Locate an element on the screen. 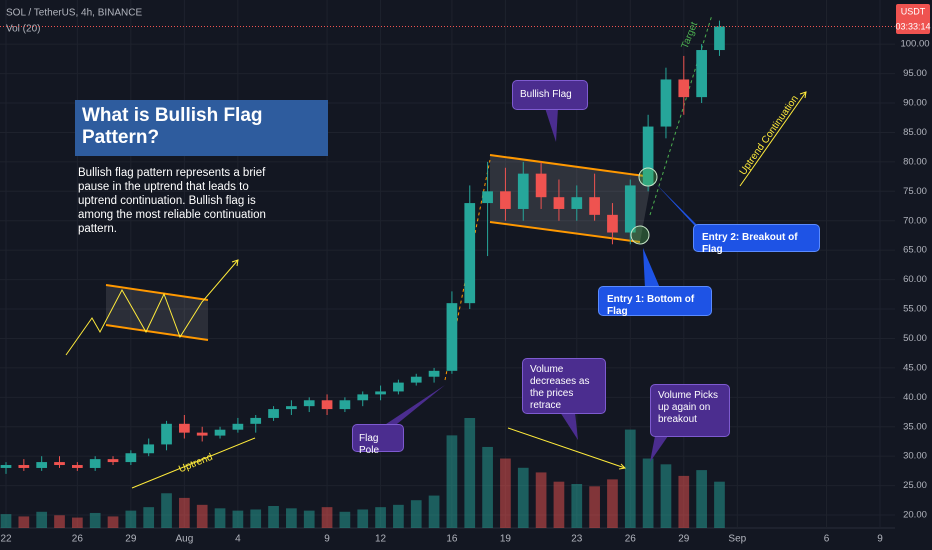 The image size is (932, 550). x-tick-label: 16 is located at coordinates (452, 539).